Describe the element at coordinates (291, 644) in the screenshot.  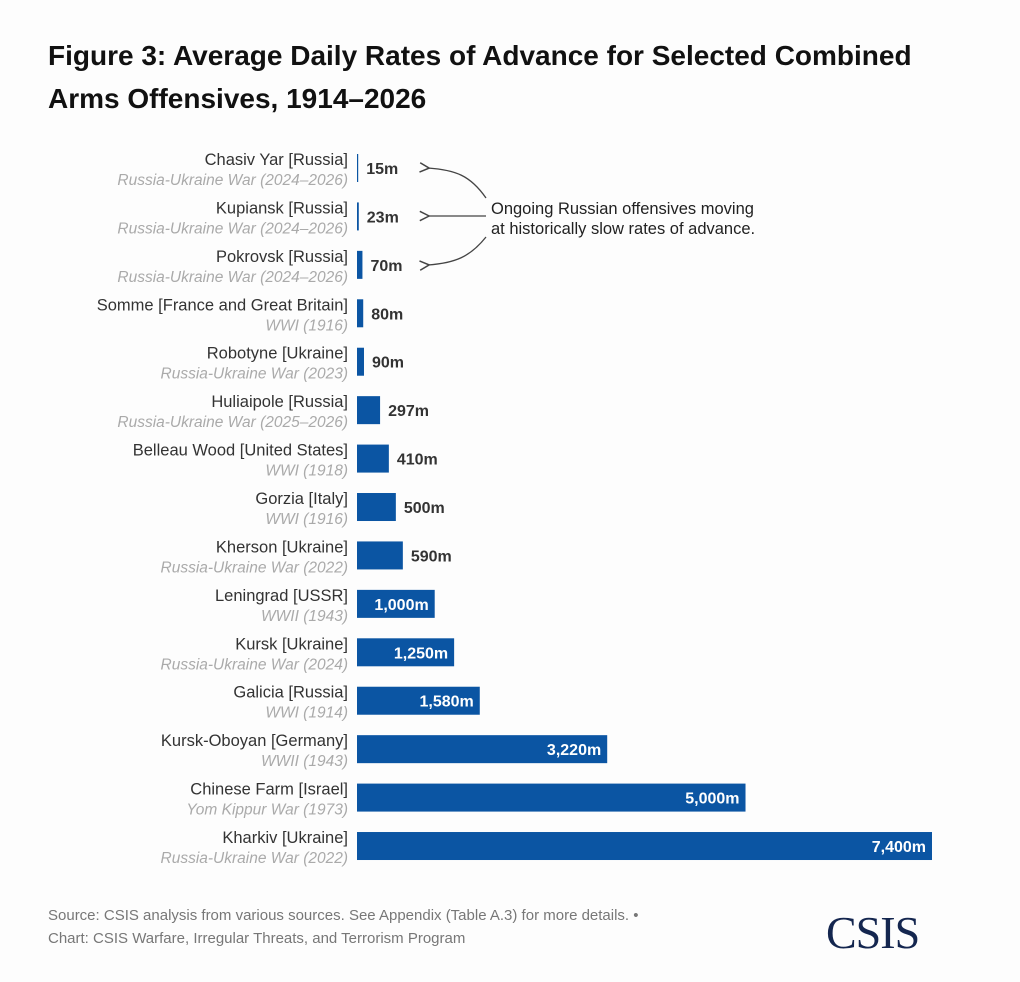
I see `category-label: Kursk [Ukraine]` at that location.